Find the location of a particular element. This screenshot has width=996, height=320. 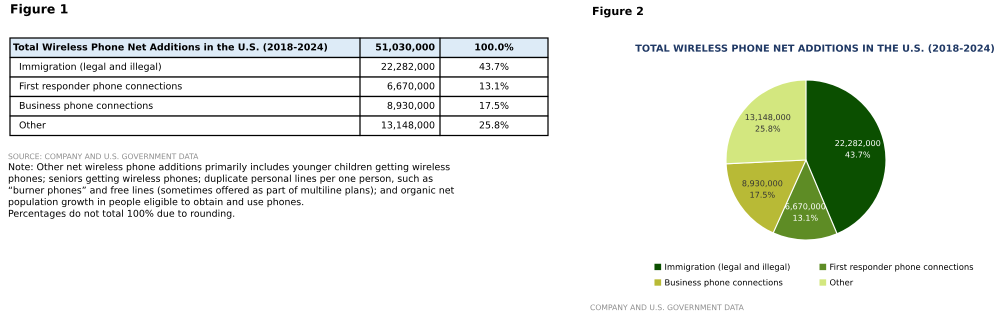

data-label: 6,670,000 is located at coordinates (411, 86).